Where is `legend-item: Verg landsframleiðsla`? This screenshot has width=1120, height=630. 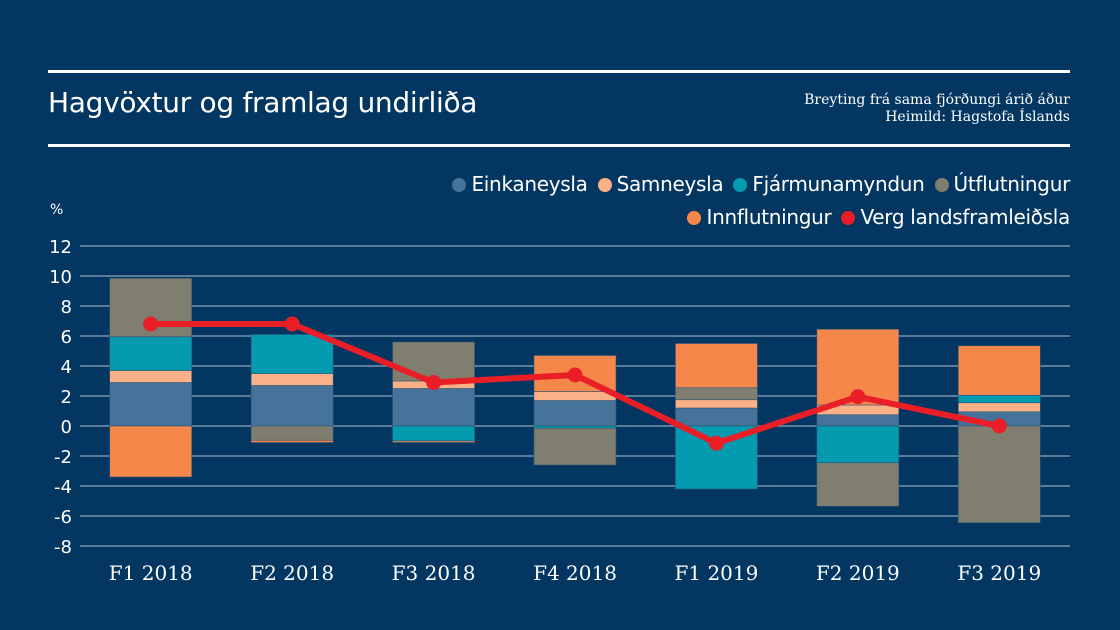 legend-item: Verg landsframleiðsla is located at coordinates (955, 217).